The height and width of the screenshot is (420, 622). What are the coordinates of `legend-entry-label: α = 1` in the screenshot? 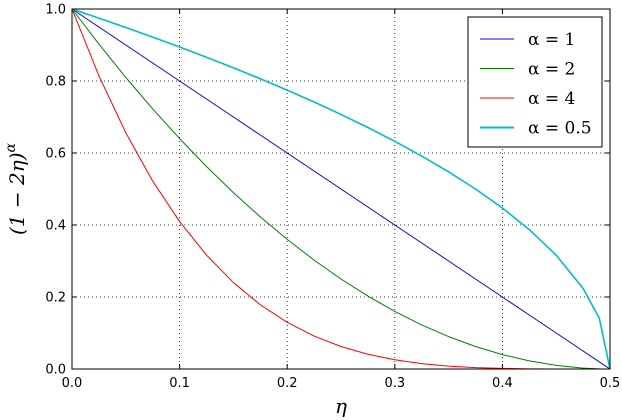 It's located at (551, 40).